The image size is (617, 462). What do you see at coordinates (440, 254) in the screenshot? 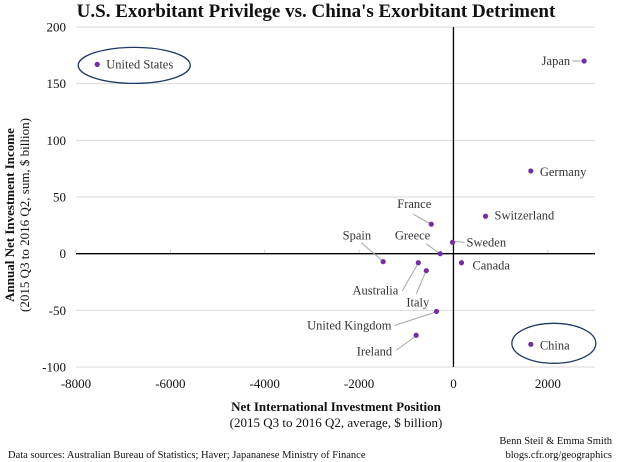
I see `point-greece` at bounding box center [440, 254].